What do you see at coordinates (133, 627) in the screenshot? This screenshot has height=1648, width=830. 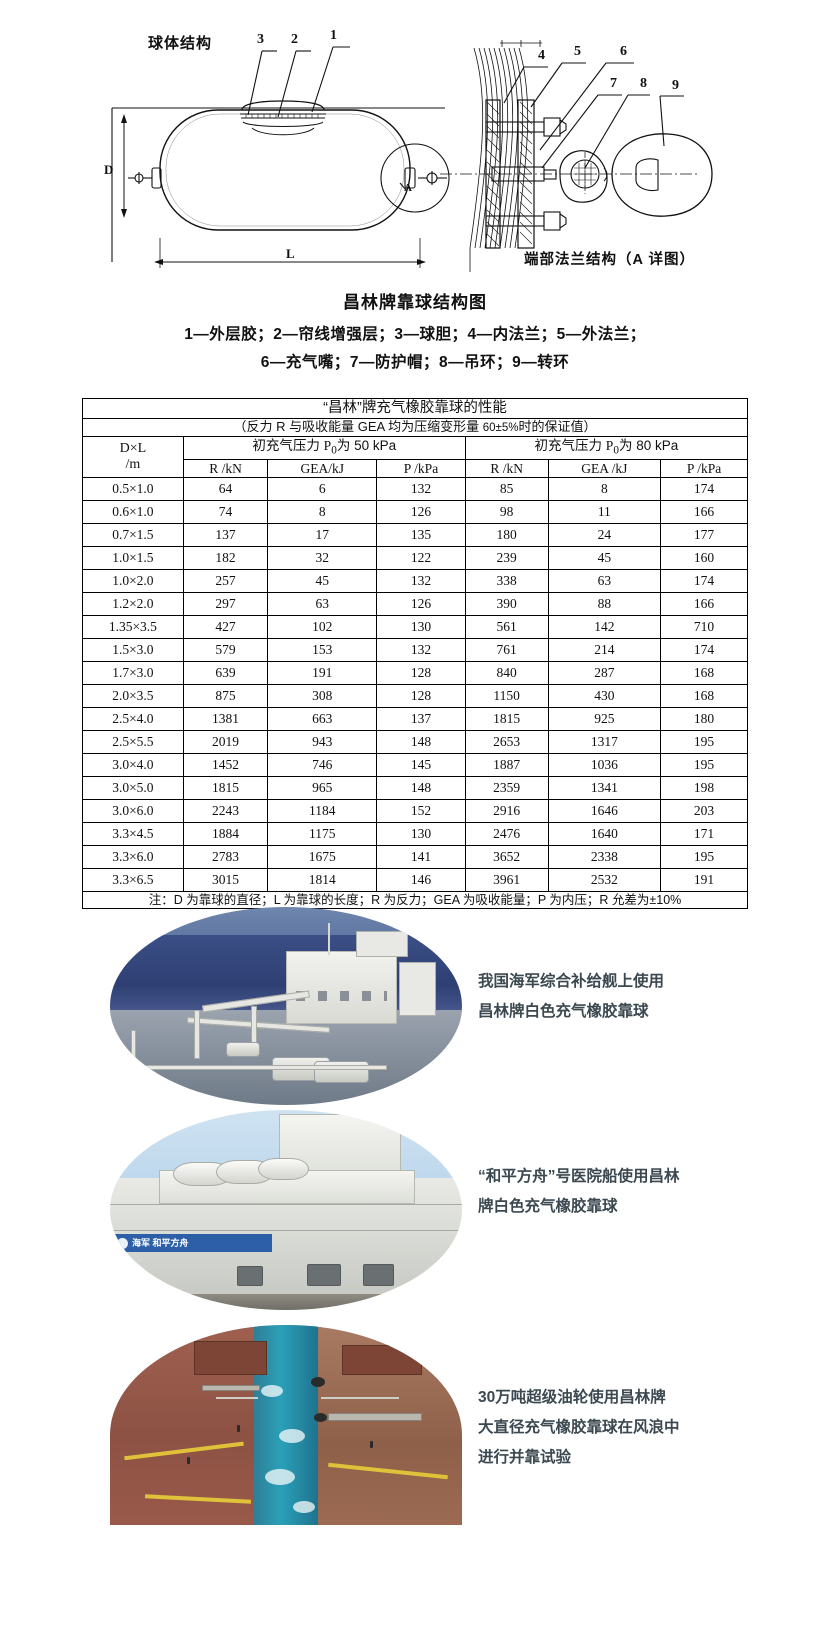 I see `cell-size: 1.35×3.5` at bounding box center [133, 627].